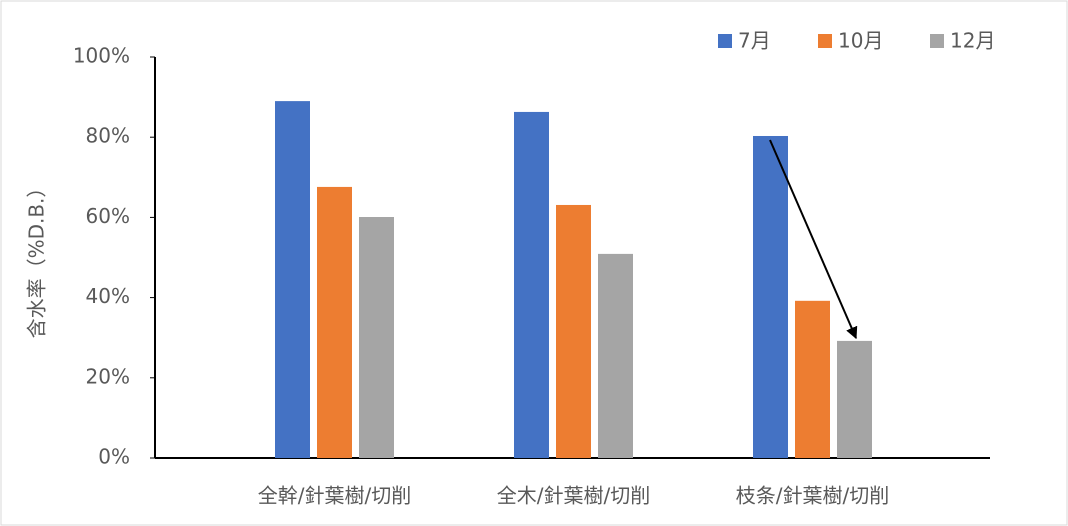 This screenshot has height=526, width=1068. I want to click on y-tick-label: 100%, so click(101, 56).